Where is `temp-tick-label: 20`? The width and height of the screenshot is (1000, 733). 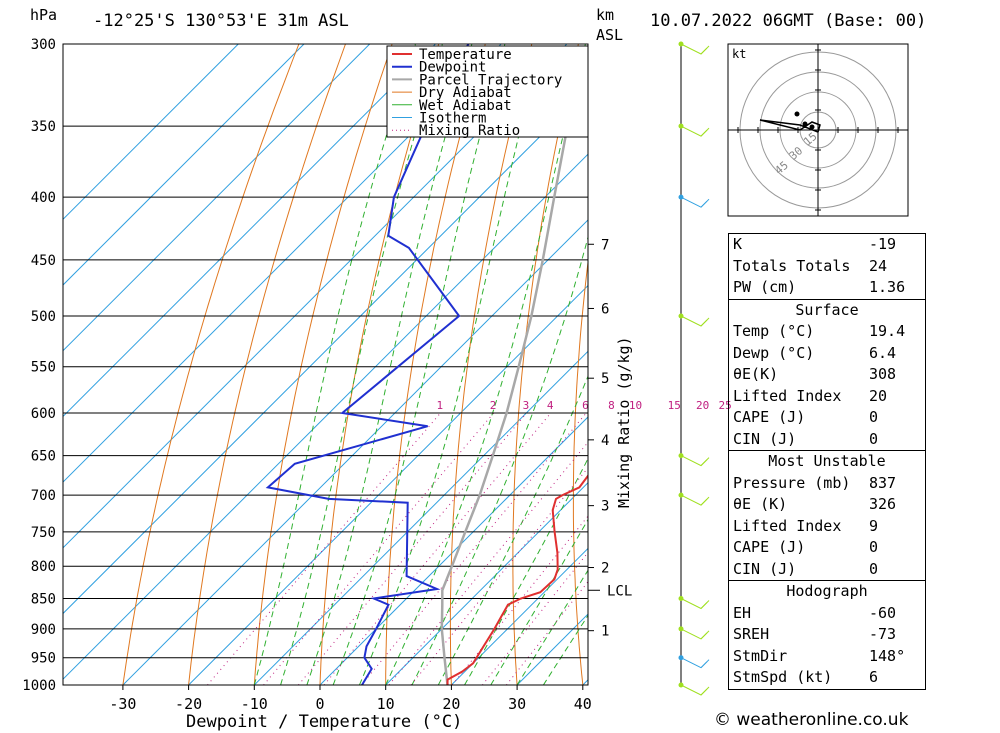 temp-tick-label: 20 is located at coordinates (451, 704).